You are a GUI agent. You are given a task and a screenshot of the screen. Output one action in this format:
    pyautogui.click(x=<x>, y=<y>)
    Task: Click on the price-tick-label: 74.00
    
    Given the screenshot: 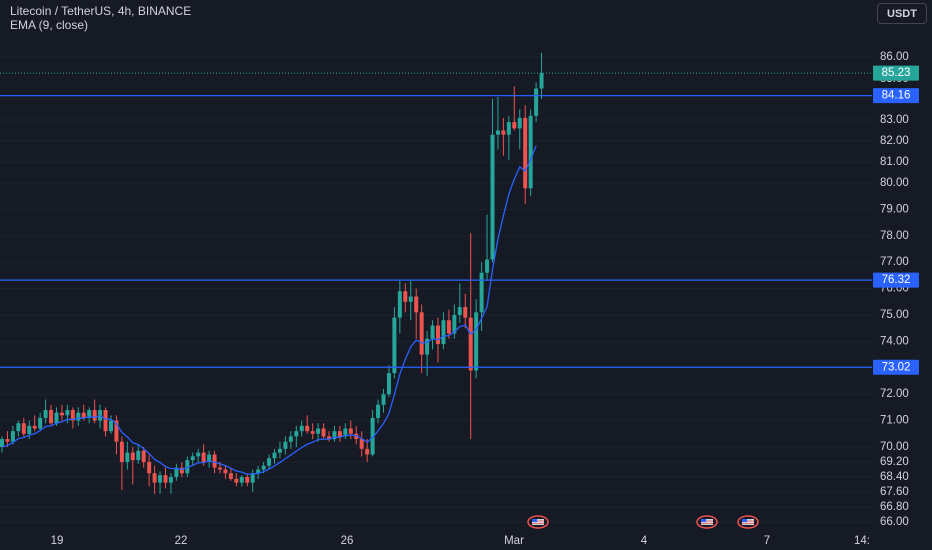 What is the action you would take?
    pyautogui.click(x=894, y=341)
    